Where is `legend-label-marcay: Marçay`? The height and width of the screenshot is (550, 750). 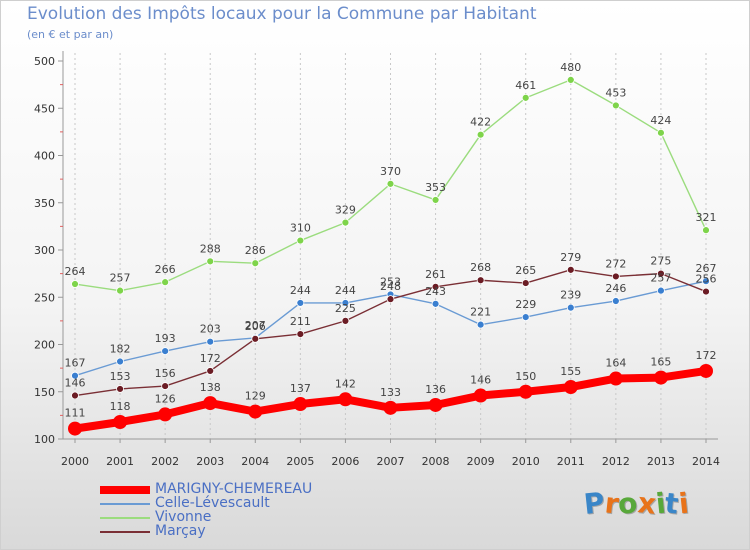 legend-label-marcay: Marçay is located at coordinates (180, 531).